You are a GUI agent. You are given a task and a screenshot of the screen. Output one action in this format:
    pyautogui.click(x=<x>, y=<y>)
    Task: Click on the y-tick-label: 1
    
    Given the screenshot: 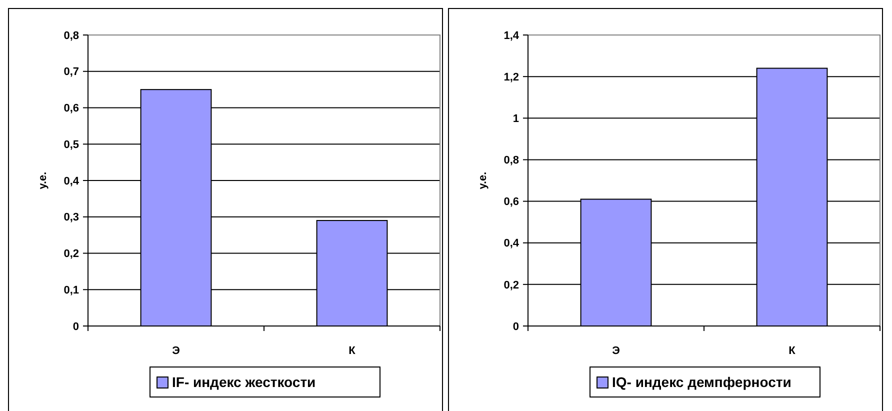 What is the action you would take?
    pyautogui.click(x=515, y=118)
    